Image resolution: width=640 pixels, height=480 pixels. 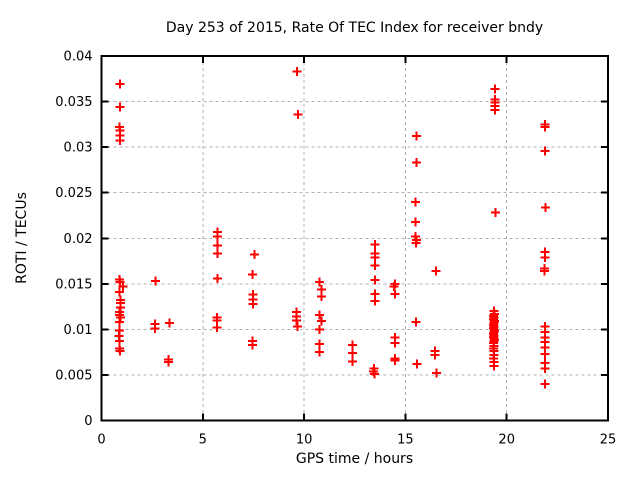 What do you see at coordinates (73, 102) in the screenshot?
I see `y-tick-label: 0.035` at bounding box center [73, 102].